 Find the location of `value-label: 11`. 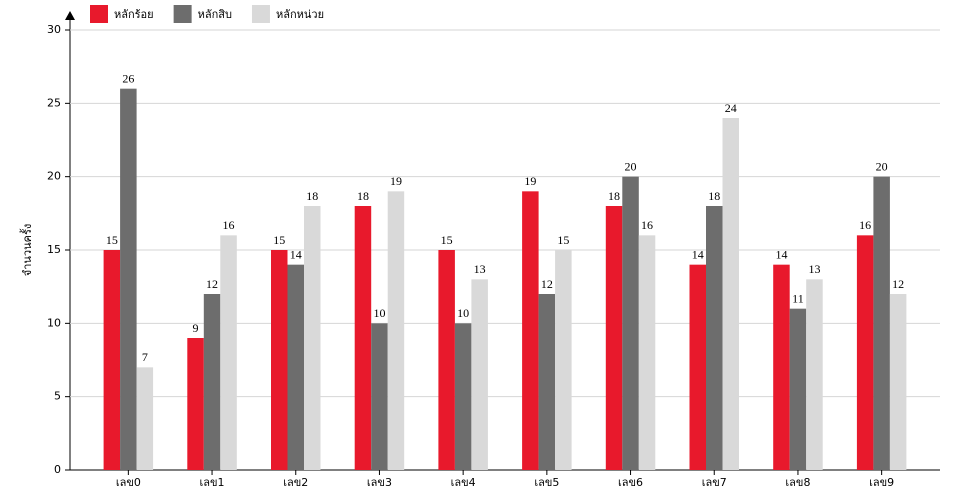

value-label: 11 is located at coordinates (798, 298).